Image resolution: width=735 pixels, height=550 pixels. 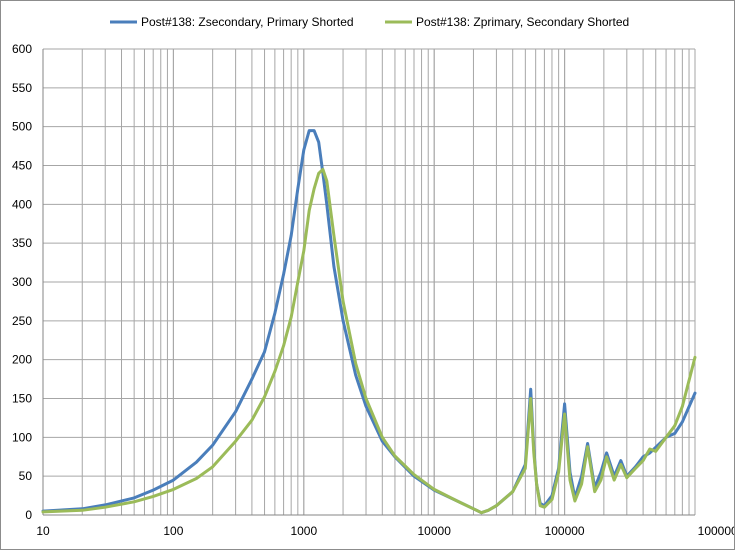 I want to click on y-tick-label: 250, so click(x=22, y=321).